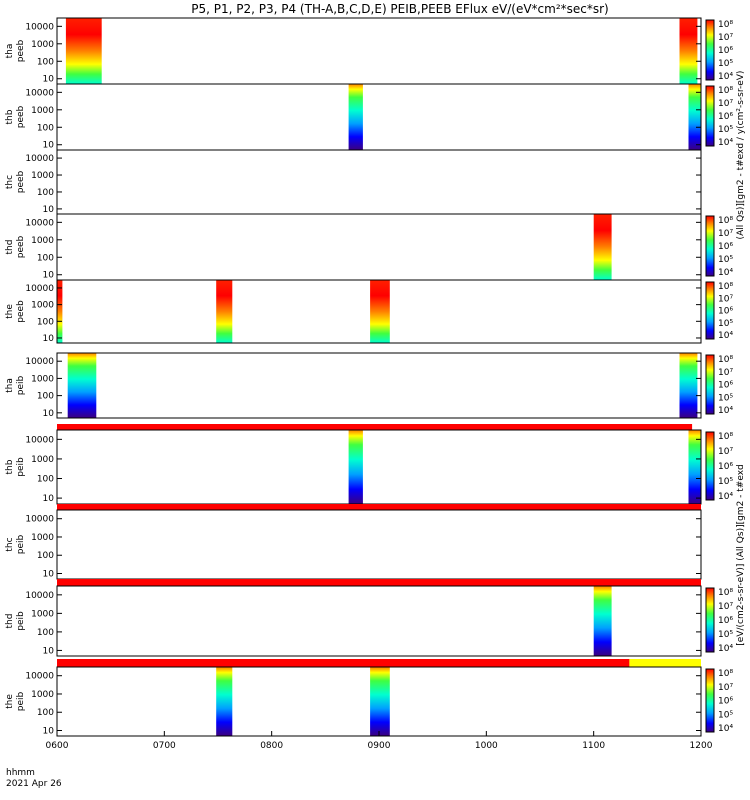  I want to click on panel-the_peib: 10000 1000 100 10 the peib 10⁸ 10⁷ 10⁶ 10⁵ 10⁴, so click(369, 701).